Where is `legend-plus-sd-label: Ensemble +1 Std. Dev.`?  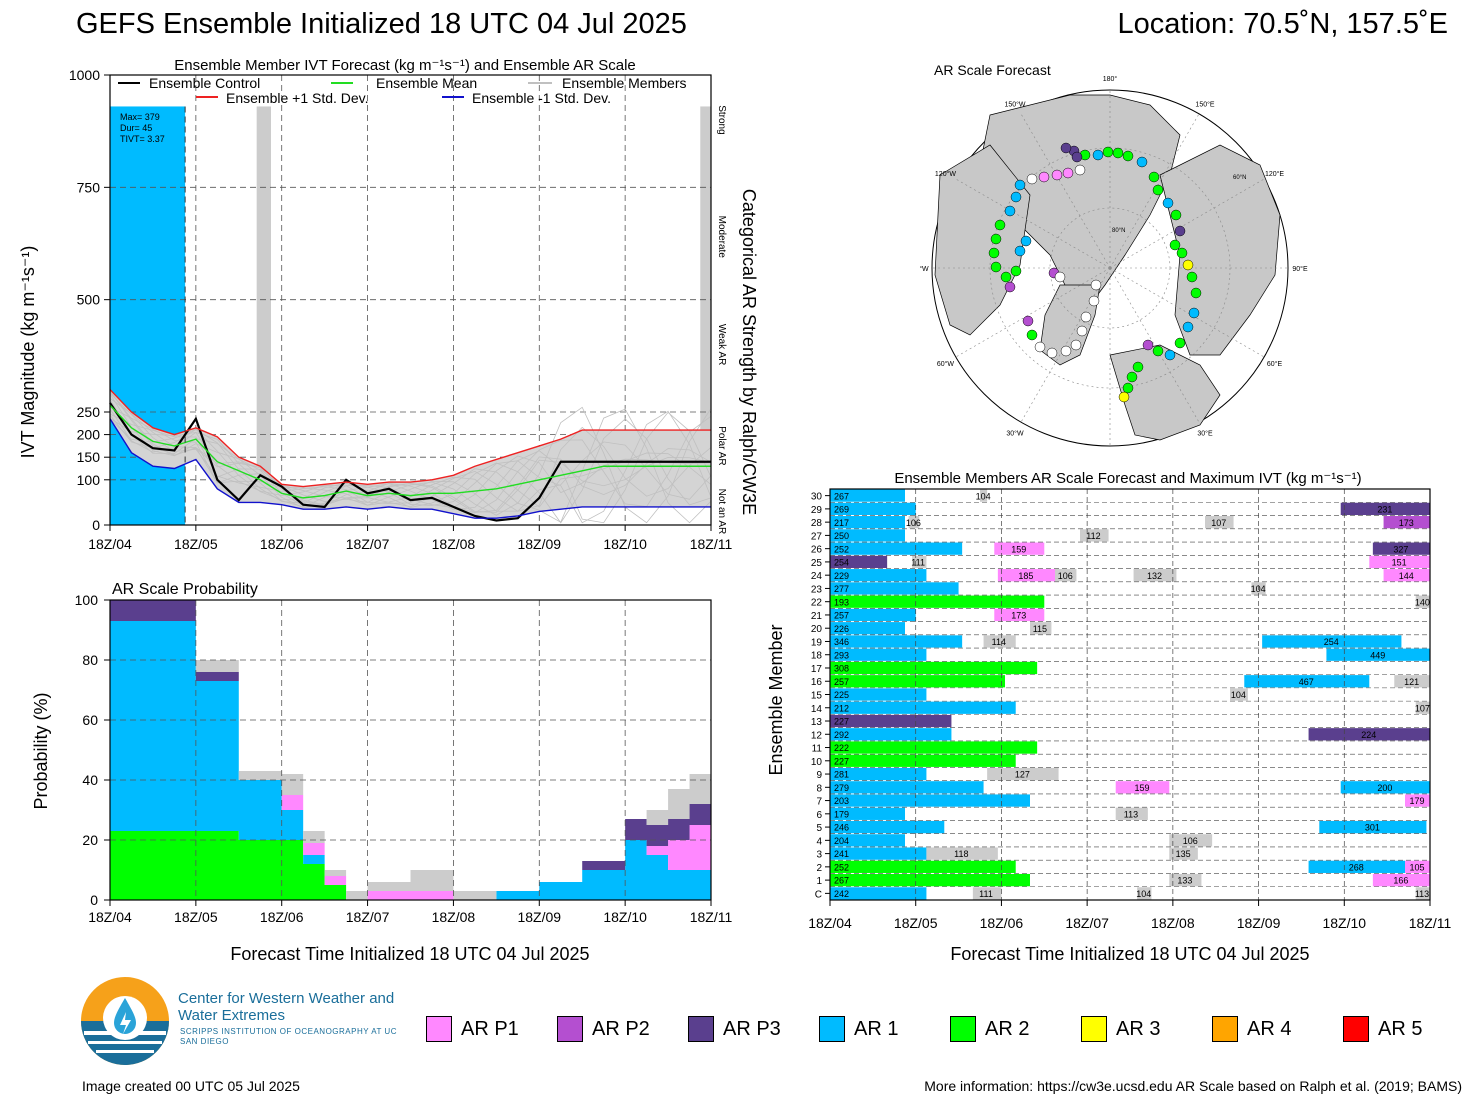
legend-plus-sd-label: Ensemble +1 Std. Dev. is located at coordinates (297, 98).